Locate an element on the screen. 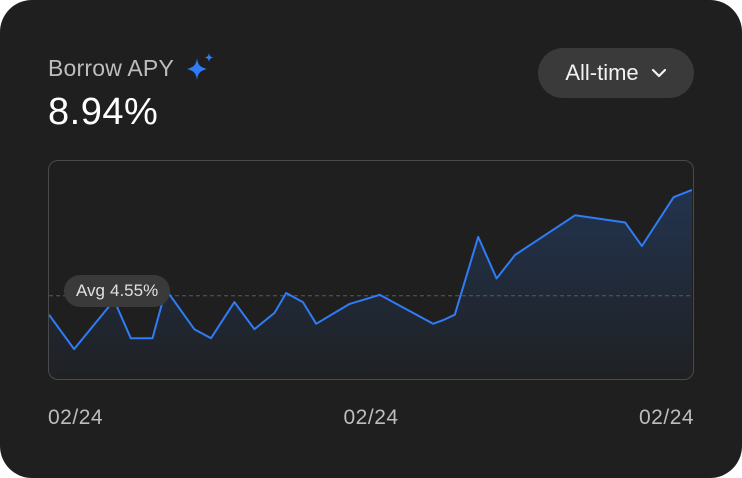 The height and width of the screenshot is (478, 742). chevron-down-icon is located at coordinates (658, 73).